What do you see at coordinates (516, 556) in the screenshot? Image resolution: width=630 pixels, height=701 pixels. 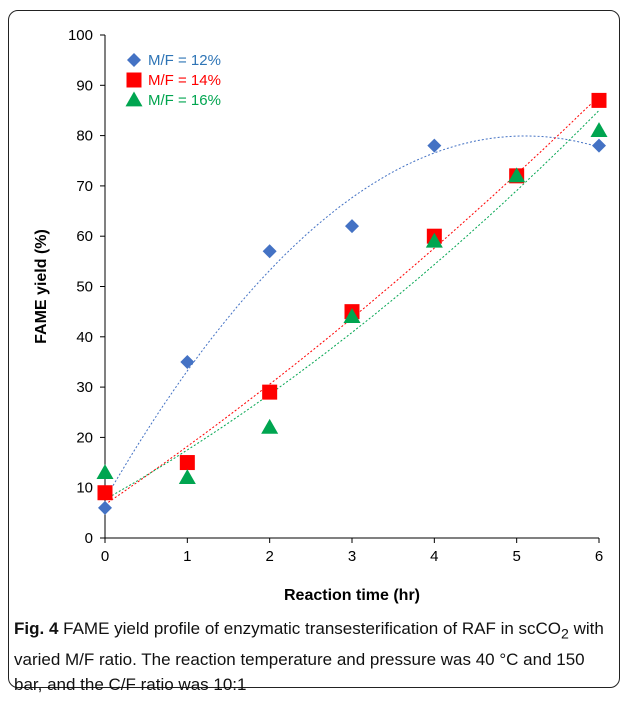 I see `x-tick-label: 5` at bounding box center [516, 556].